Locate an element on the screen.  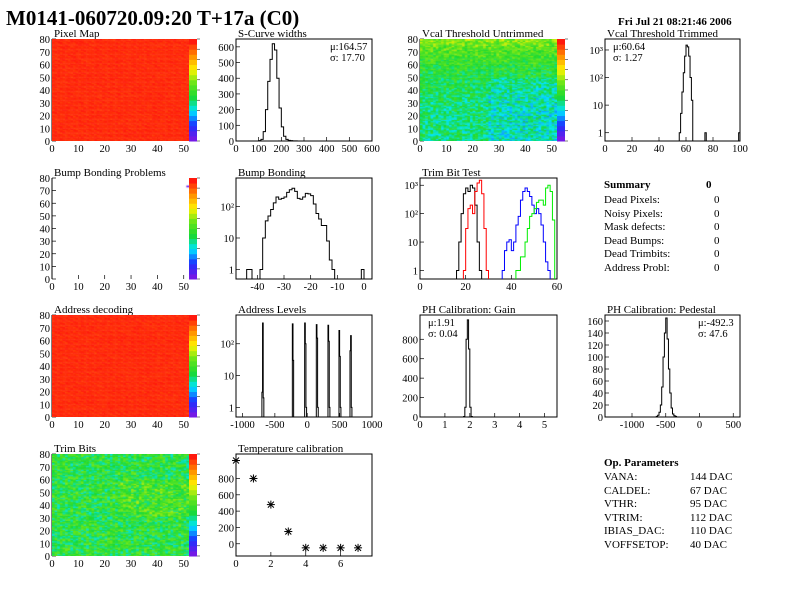
x-tick-label: 200 is located at coordinates (281, 149).